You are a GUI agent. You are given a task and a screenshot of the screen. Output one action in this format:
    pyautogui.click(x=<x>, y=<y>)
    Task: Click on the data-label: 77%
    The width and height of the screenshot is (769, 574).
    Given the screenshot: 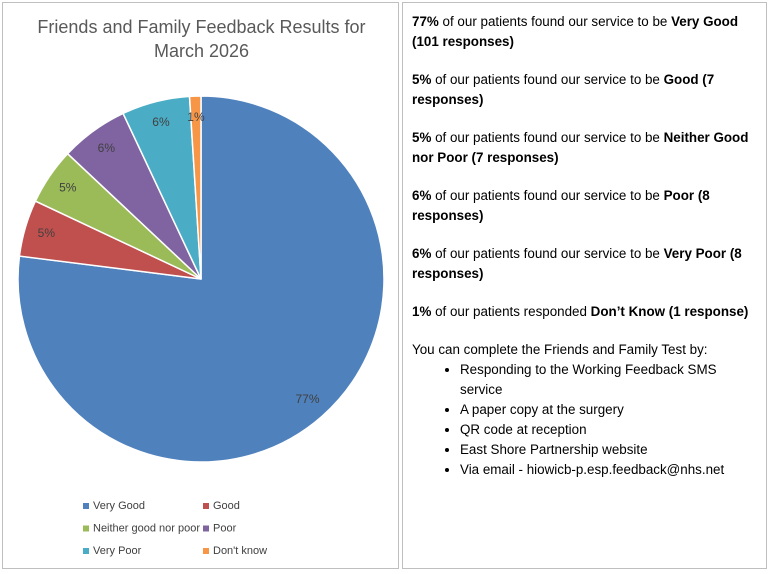 What is the action you would take?
    pyautogui.click(x=307, y=399)
    